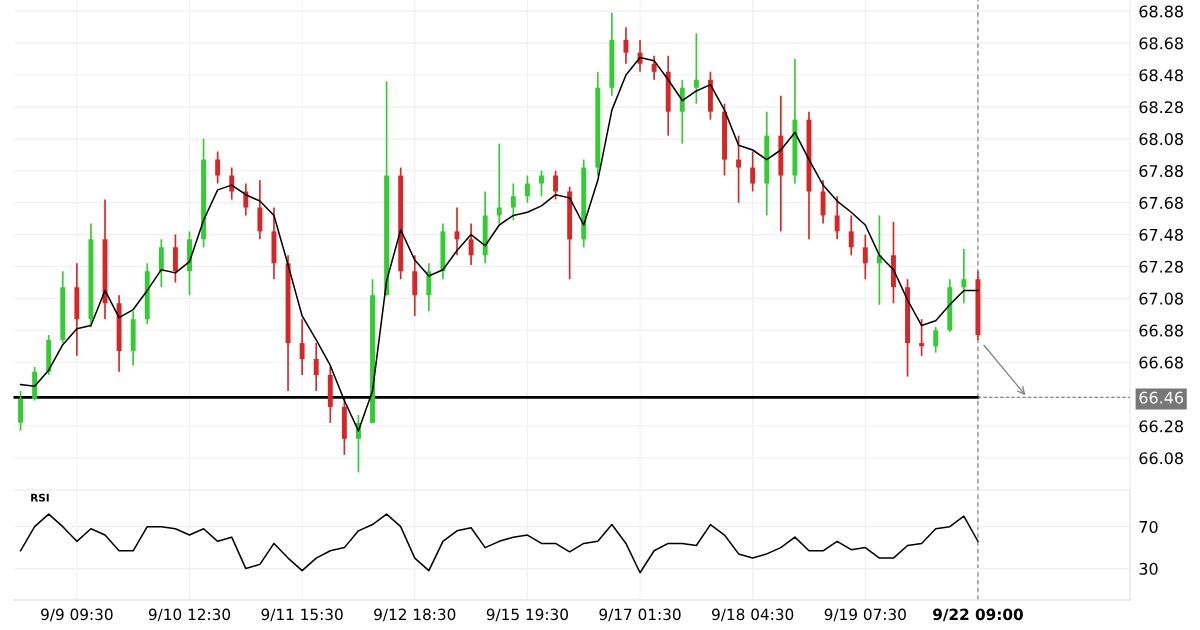 Image resolution: width=1200 pixels, height=630 pixels. What do you see at coordinates (189, 615) in the screenshot?
I see `x-tick-label: 9/10 12:30` at bounding box center [189, 615].